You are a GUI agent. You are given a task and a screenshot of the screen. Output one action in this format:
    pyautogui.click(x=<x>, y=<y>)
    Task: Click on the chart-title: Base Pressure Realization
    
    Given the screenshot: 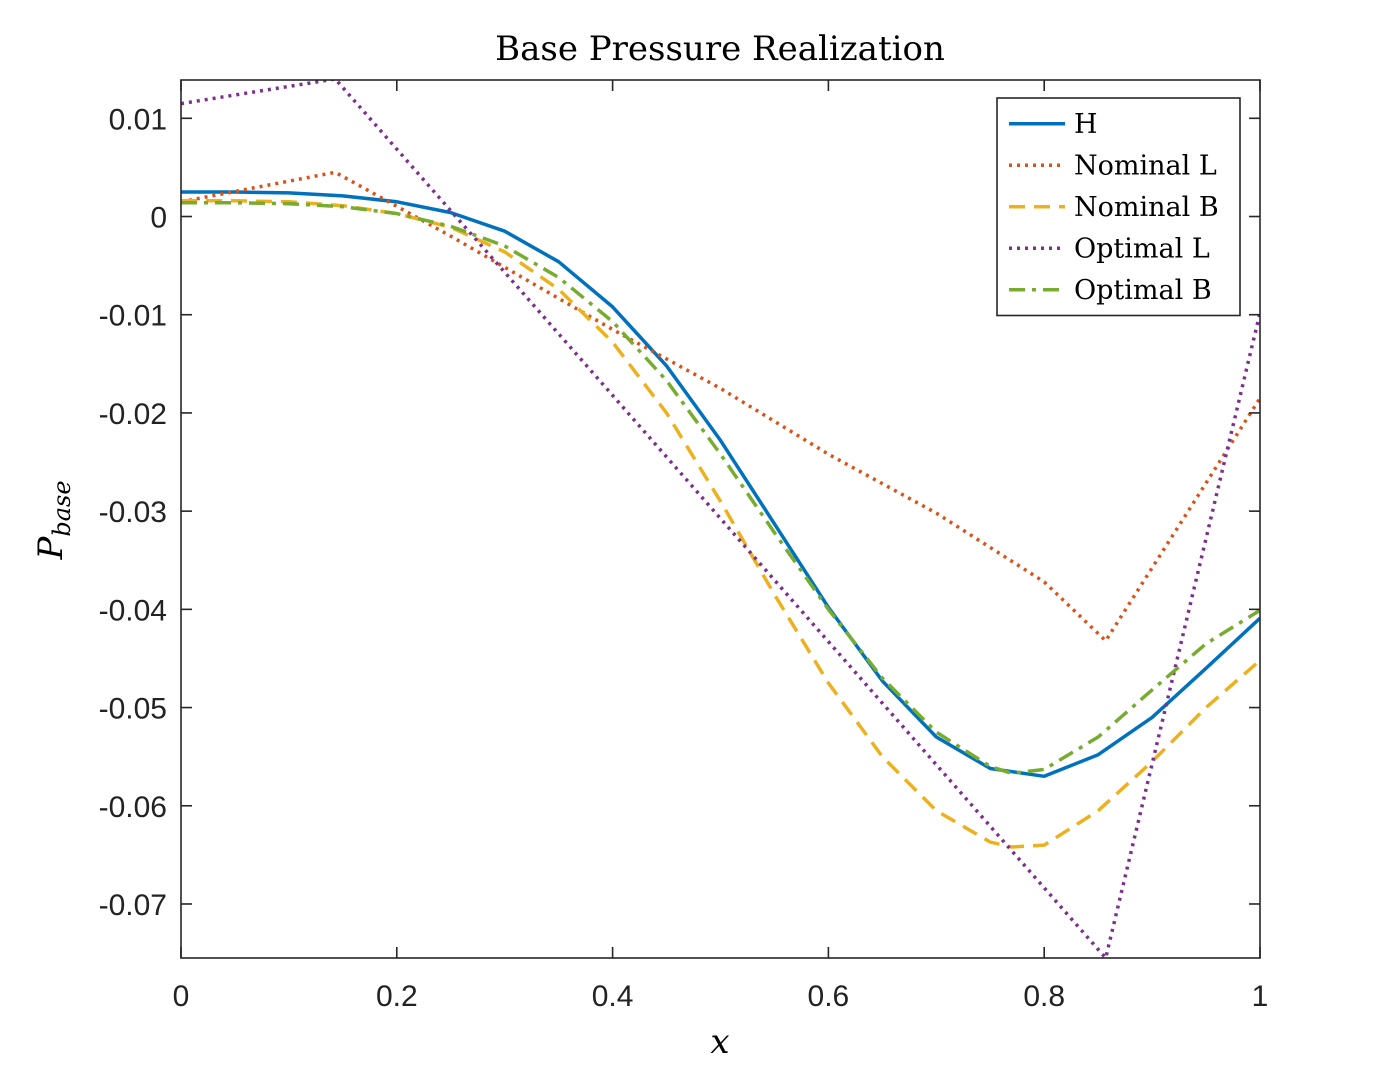 What is the action you would take?
    pyautogui.click(x=720, y=49)
    